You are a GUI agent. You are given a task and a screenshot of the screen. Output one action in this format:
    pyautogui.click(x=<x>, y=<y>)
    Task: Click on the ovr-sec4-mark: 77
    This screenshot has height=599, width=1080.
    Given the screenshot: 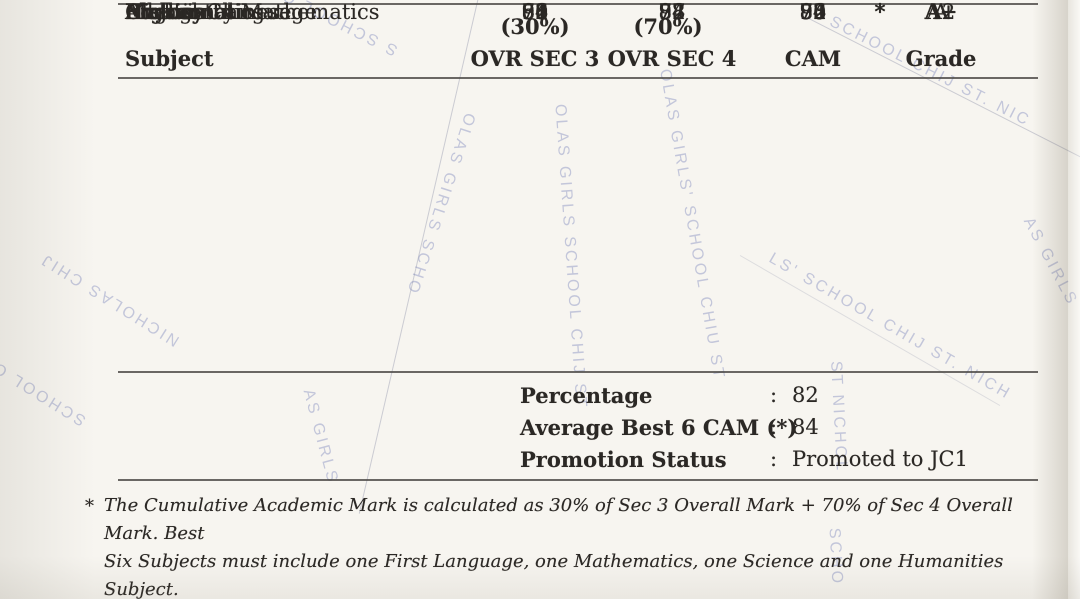 What is the action you would take?
    pyautogui.click(x=672, y=12)
    